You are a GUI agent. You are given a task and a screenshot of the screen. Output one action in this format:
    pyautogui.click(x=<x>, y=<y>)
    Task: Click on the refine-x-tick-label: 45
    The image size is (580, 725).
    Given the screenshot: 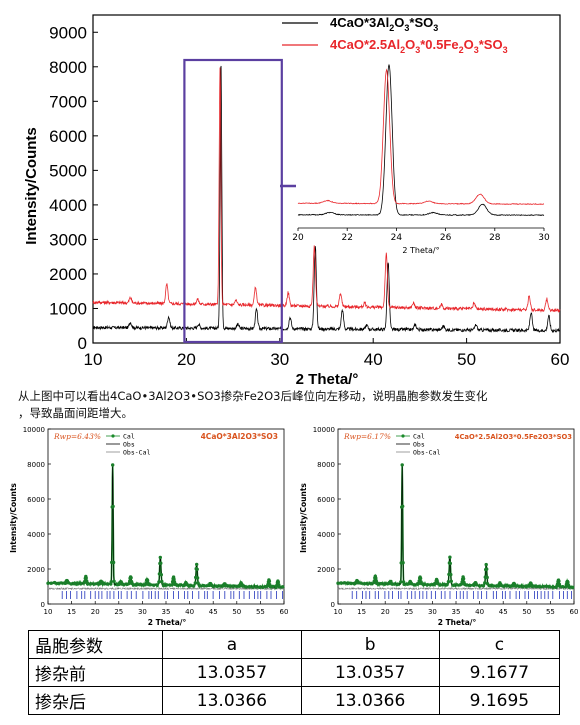 What is the action you would take?
    pyautogui.click(x=503, y=612)
    